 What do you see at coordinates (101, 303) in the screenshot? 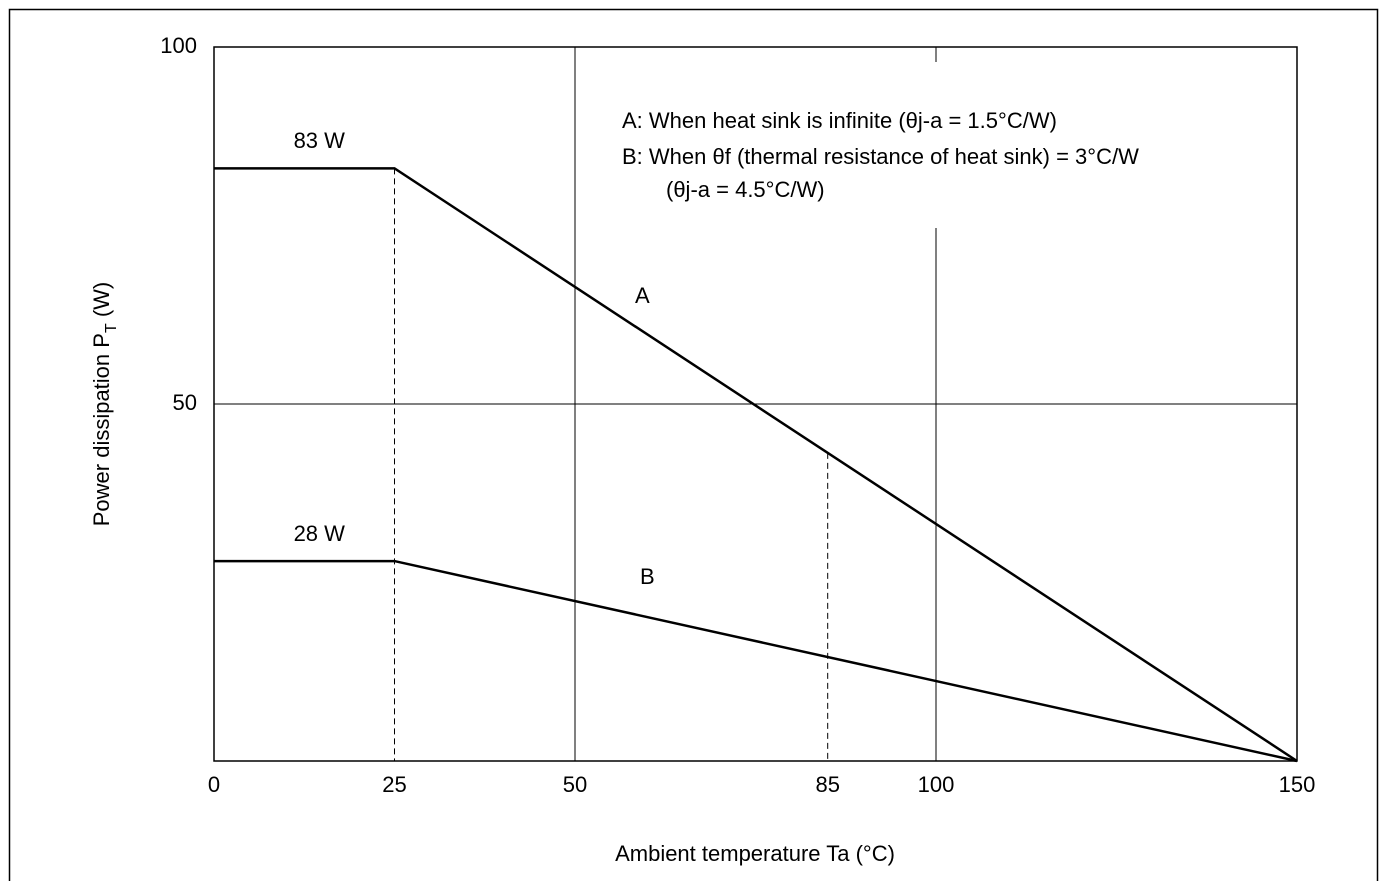
I see `y-axis-label-unit: (W)` at bounding box center [101, 303].